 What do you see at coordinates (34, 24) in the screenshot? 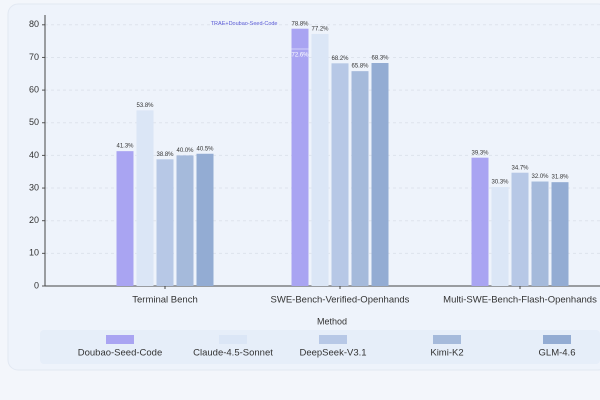
I see `y-tick-label: 80` at bounding box center [34, 24].